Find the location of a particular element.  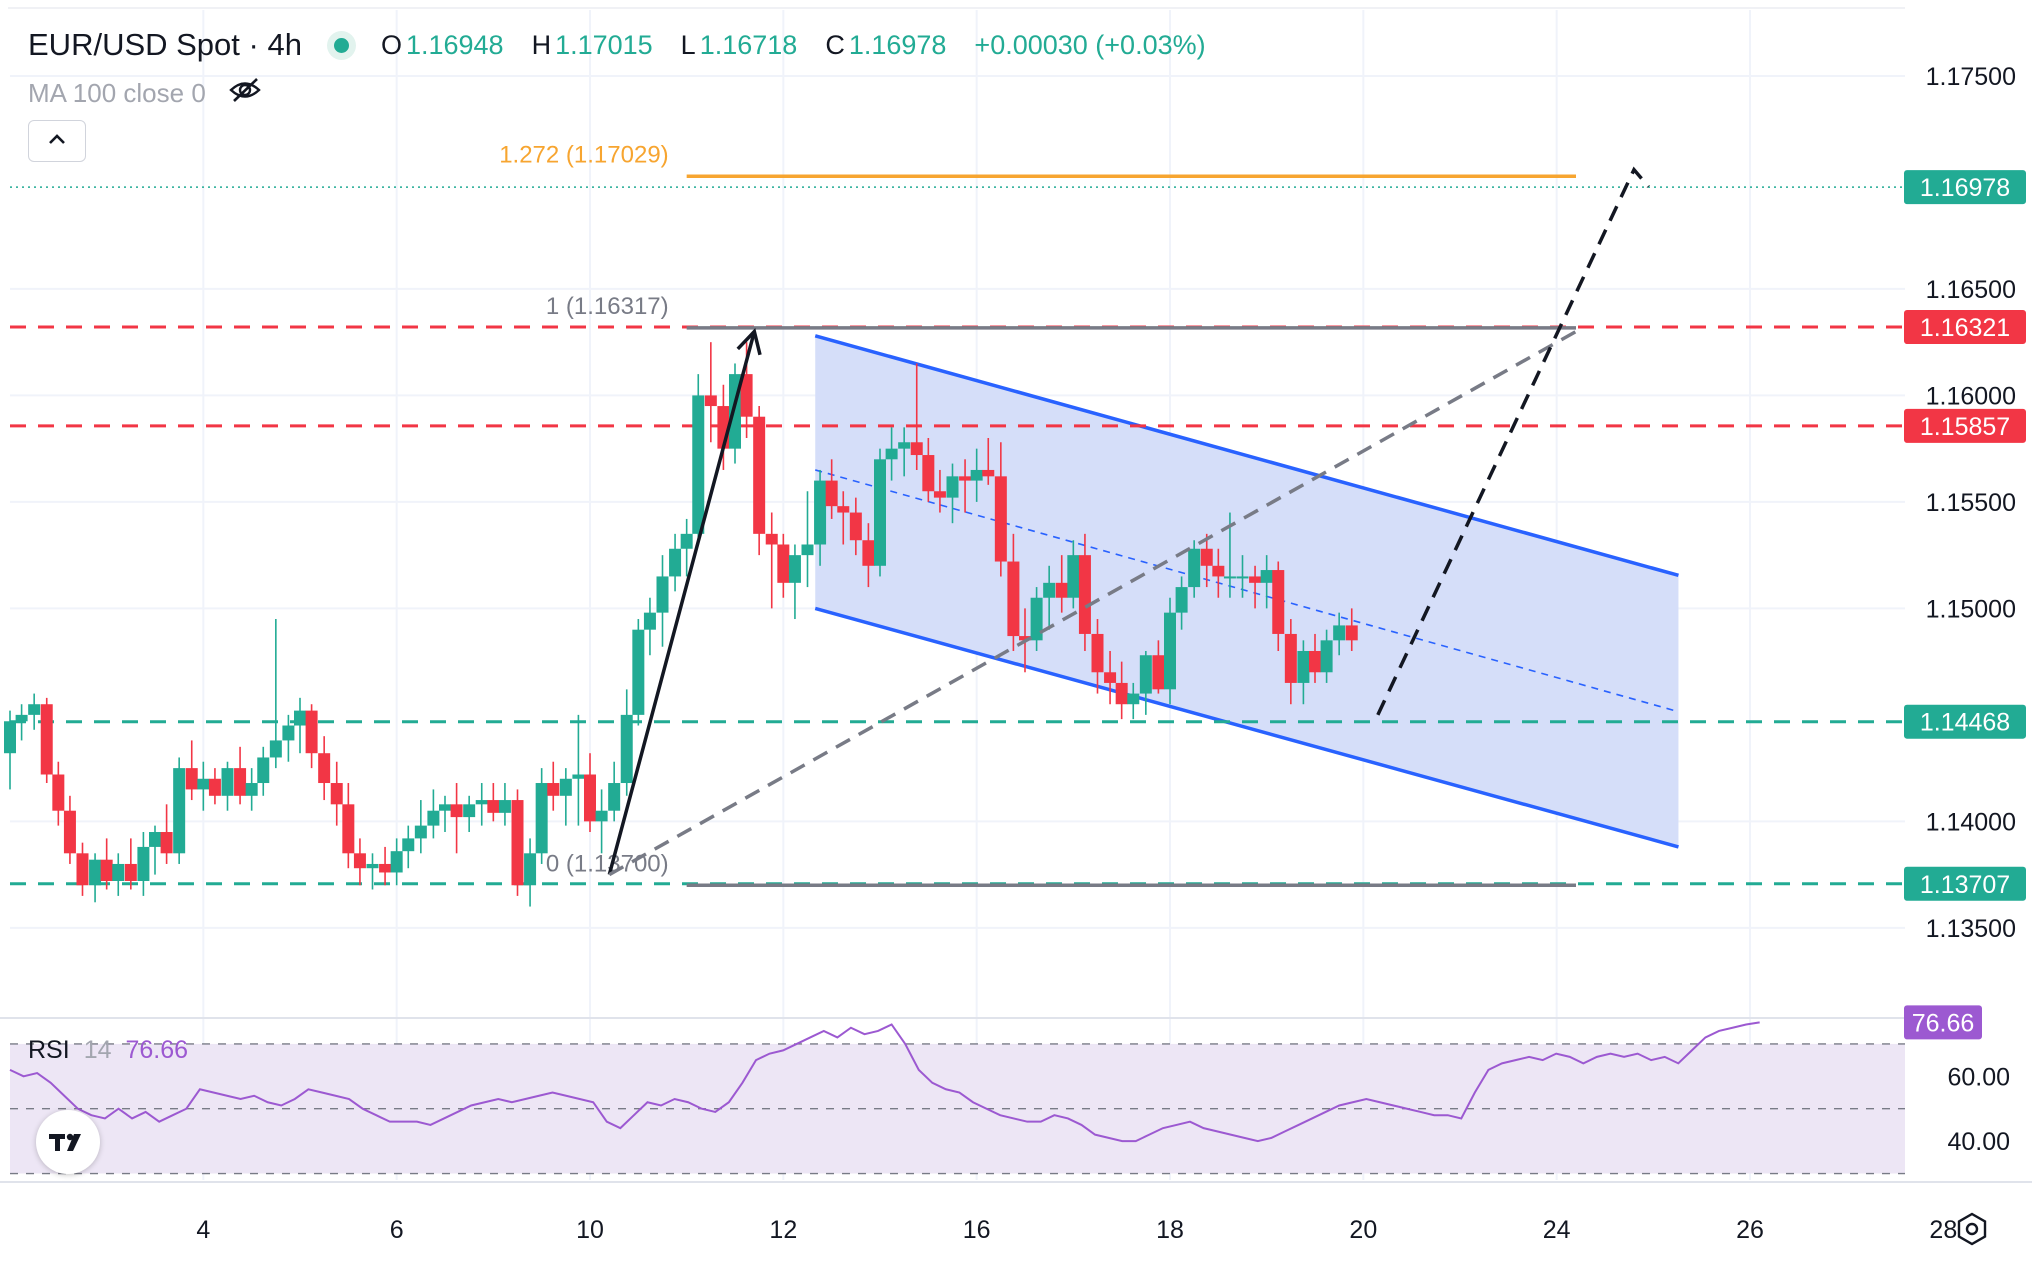

rsi-length: 14 is located at coordinates (97, 1050).